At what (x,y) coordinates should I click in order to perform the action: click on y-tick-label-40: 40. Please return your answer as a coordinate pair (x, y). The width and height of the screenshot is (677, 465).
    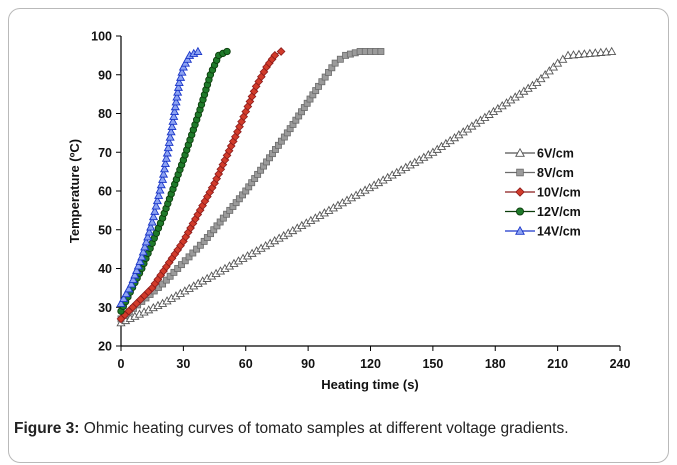
    Looking at the image, I should click on (105, 269).